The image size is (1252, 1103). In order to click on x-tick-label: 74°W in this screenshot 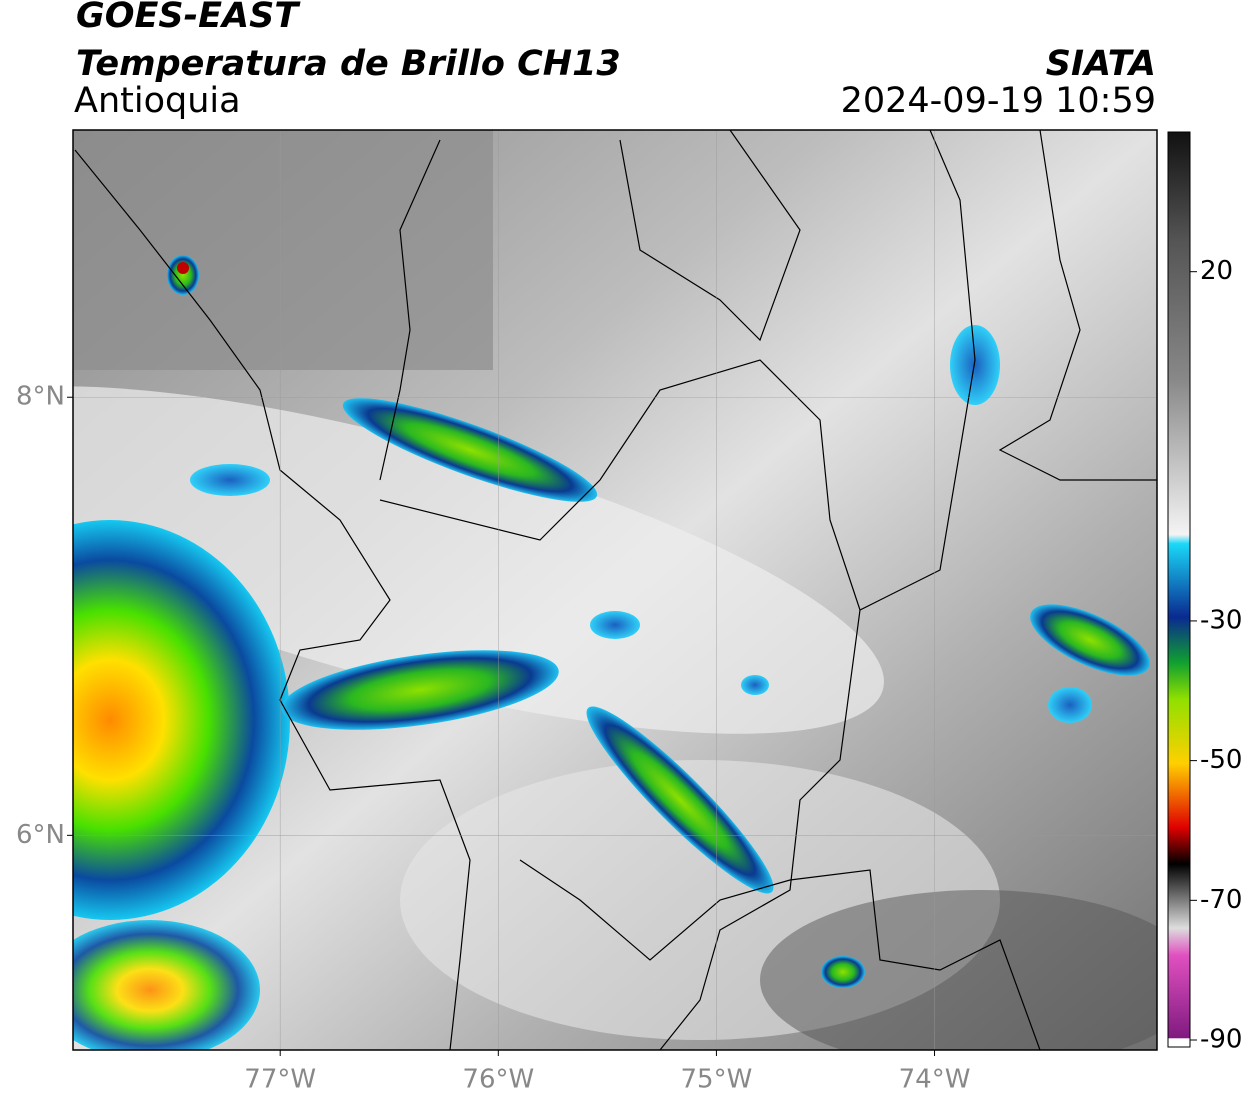, I will do `click(935, 1080)`.